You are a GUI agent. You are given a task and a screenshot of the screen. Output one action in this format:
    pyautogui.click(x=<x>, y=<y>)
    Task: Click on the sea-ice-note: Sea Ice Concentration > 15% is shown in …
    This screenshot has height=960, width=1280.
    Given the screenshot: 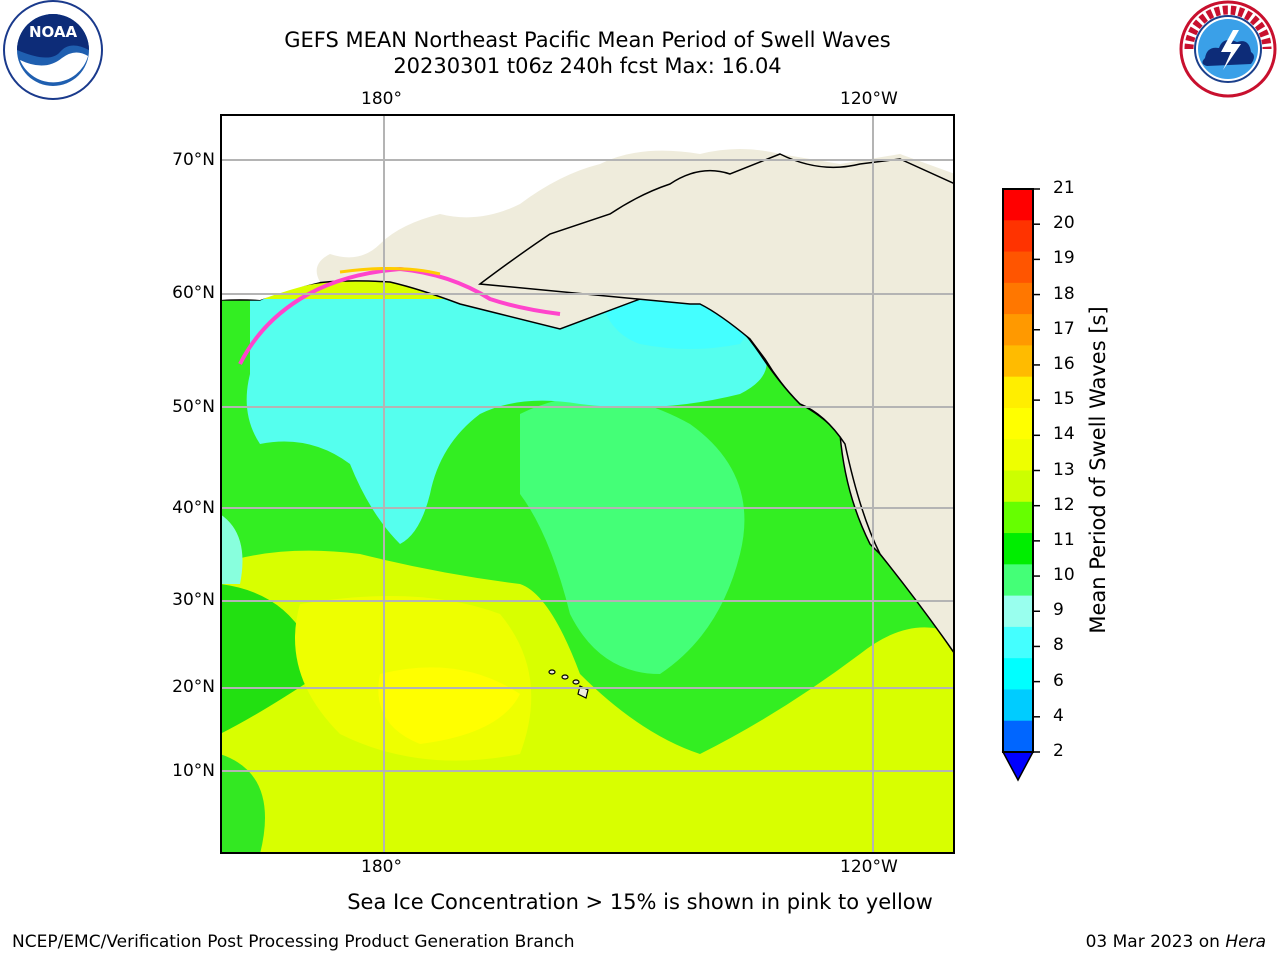 What is the action you would take?
    pyautogui.click(x=640, y=902)
    